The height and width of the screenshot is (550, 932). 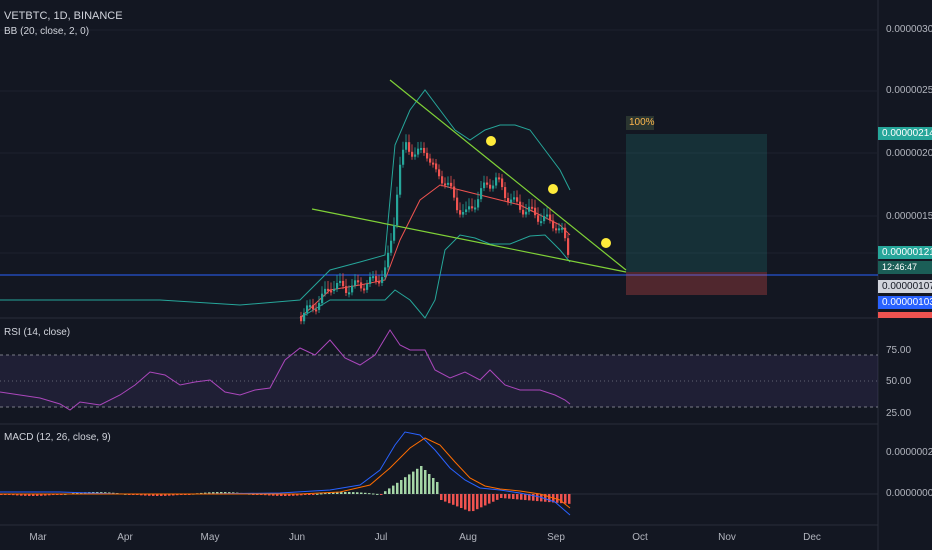 I want to click on countdown-badge: 12:46:47, so click(x=905, y=267).